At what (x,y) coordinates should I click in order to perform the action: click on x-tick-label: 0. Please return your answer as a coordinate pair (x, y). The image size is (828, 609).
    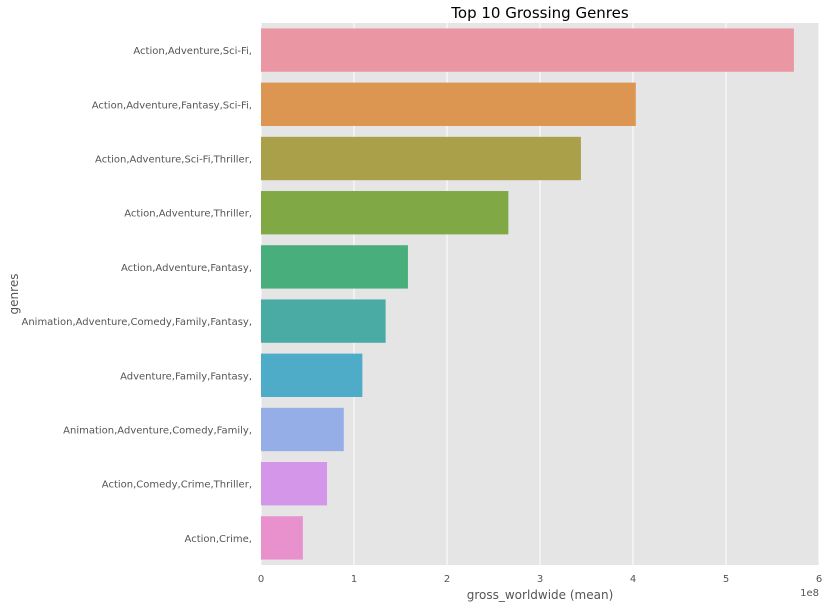
    Looking at the image, I should click on (261, 579).